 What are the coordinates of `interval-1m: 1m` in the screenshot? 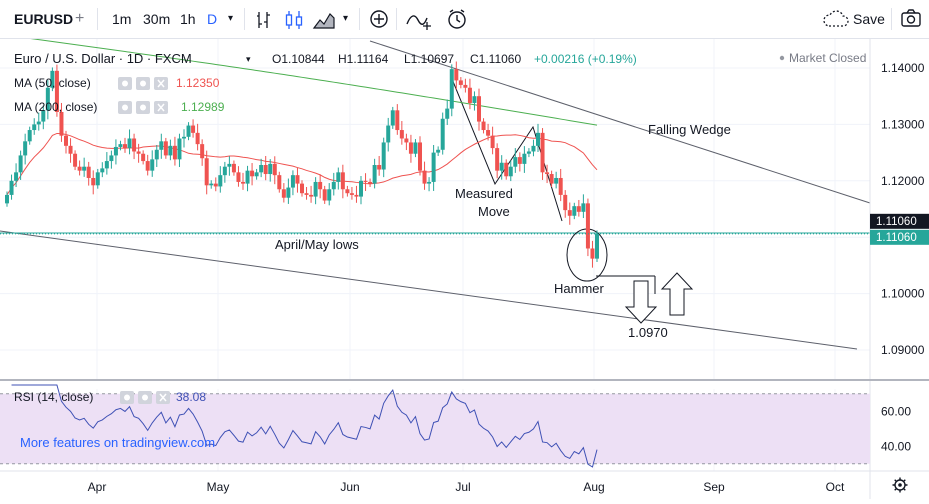 It's located at (122, 19).